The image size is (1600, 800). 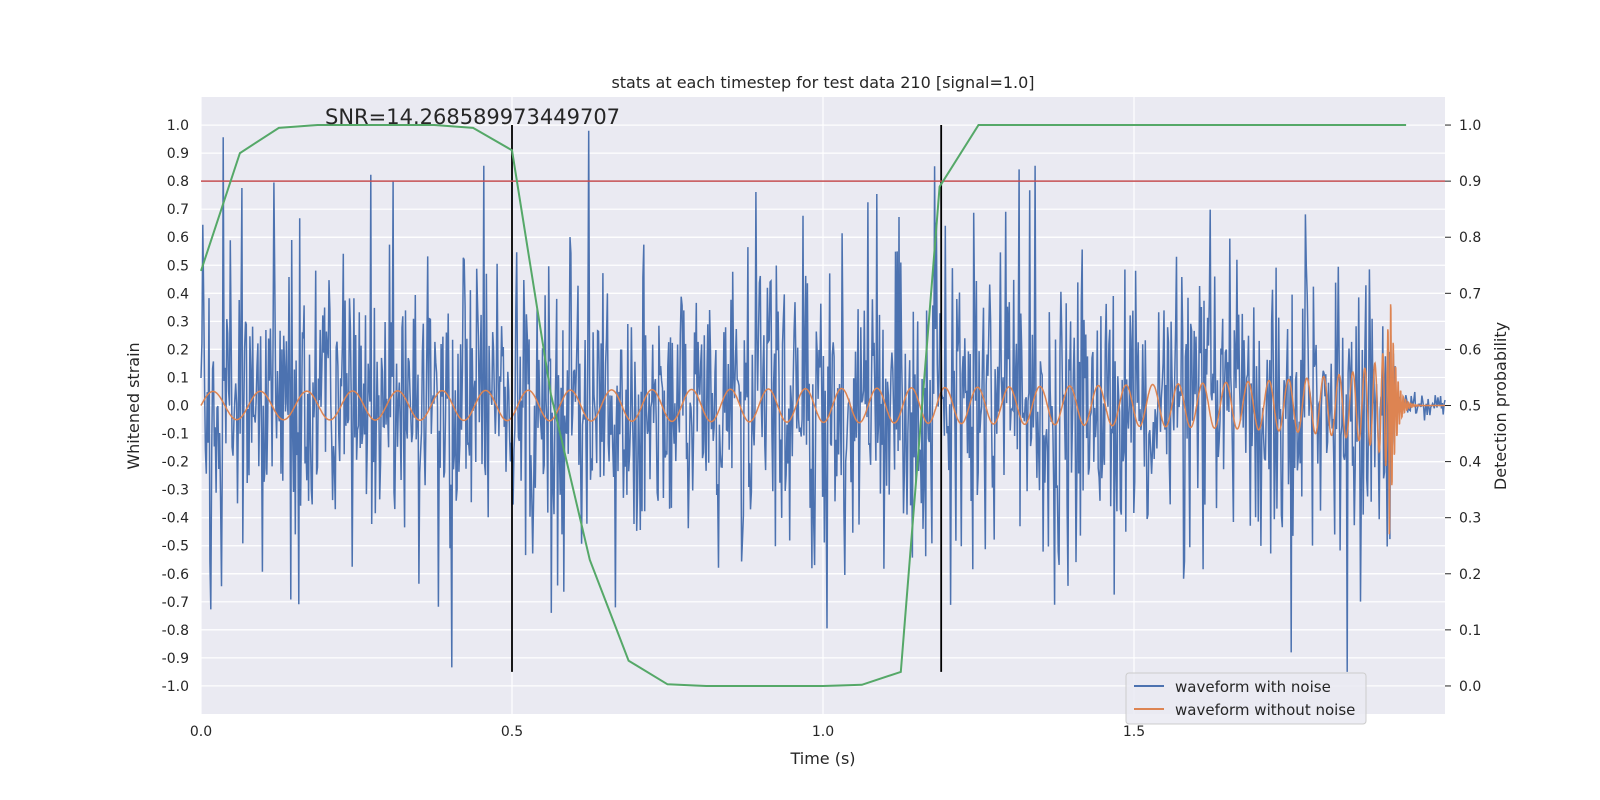 What do you see at coordinates (1500, 406) in the screenshot?
I see `y-right-axis-label: Detection probability` at bounding box center [1500, 406].